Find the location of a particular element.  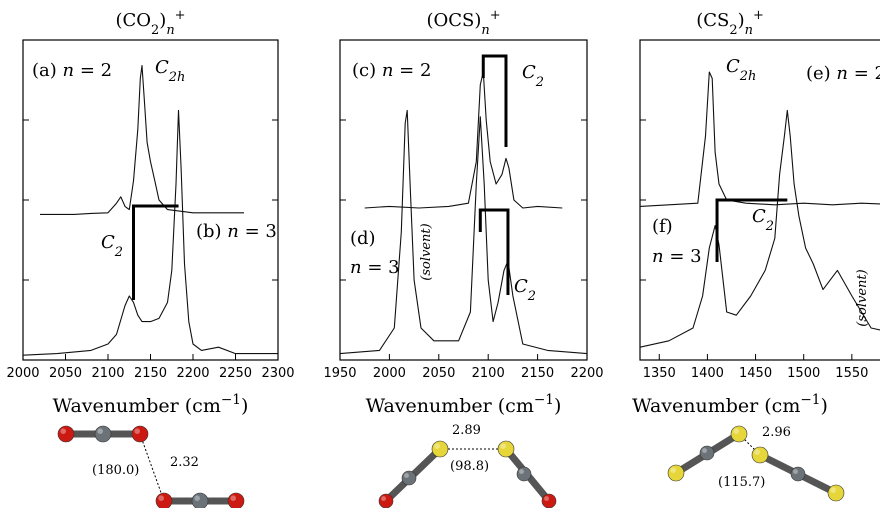

distance-label: 2.32 is located at coordinates (184, 462).